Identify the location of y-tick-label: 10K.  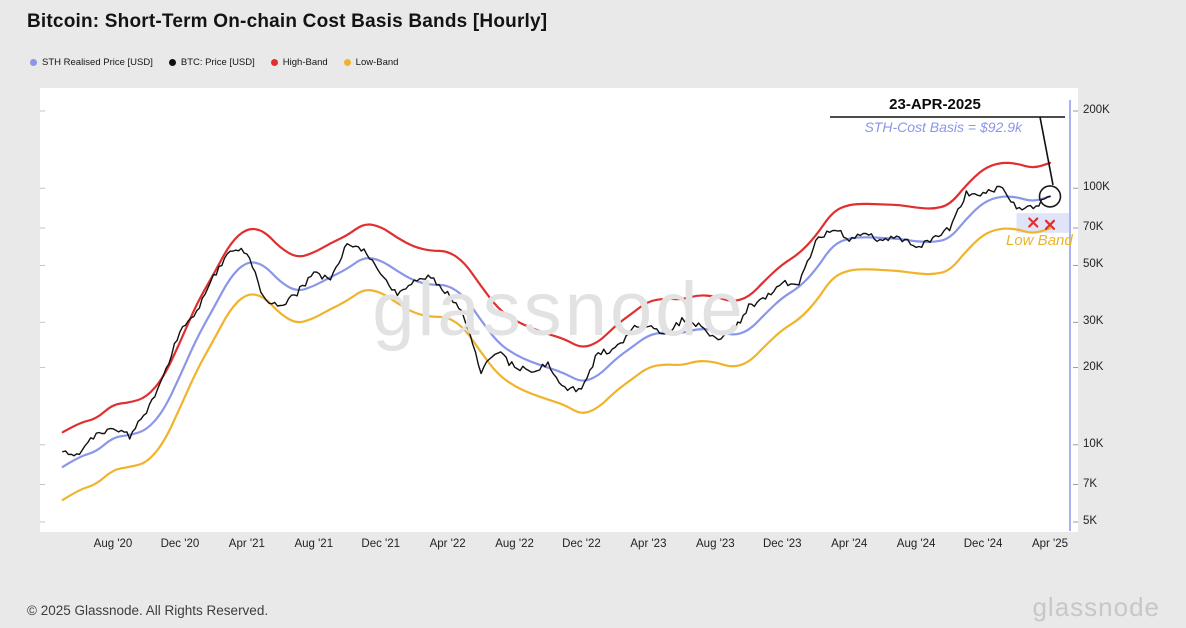
(1093, 443).